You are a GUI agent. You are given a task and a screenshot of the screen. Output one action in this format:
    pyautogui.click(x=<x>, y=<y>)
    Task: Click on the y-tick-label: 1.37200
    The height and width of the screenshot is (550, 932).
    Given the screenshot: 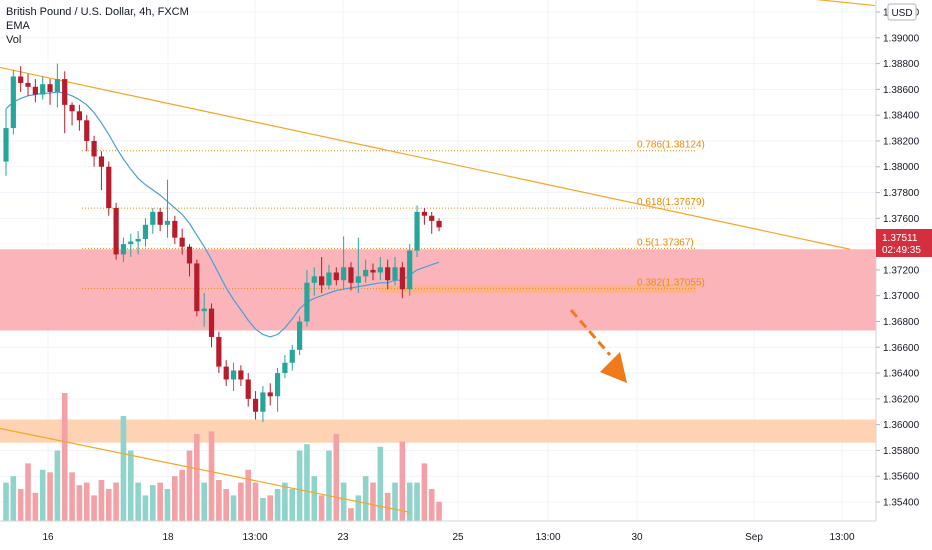 What is the action you would take?
    pyautogui.click(x=901, y=270)
    